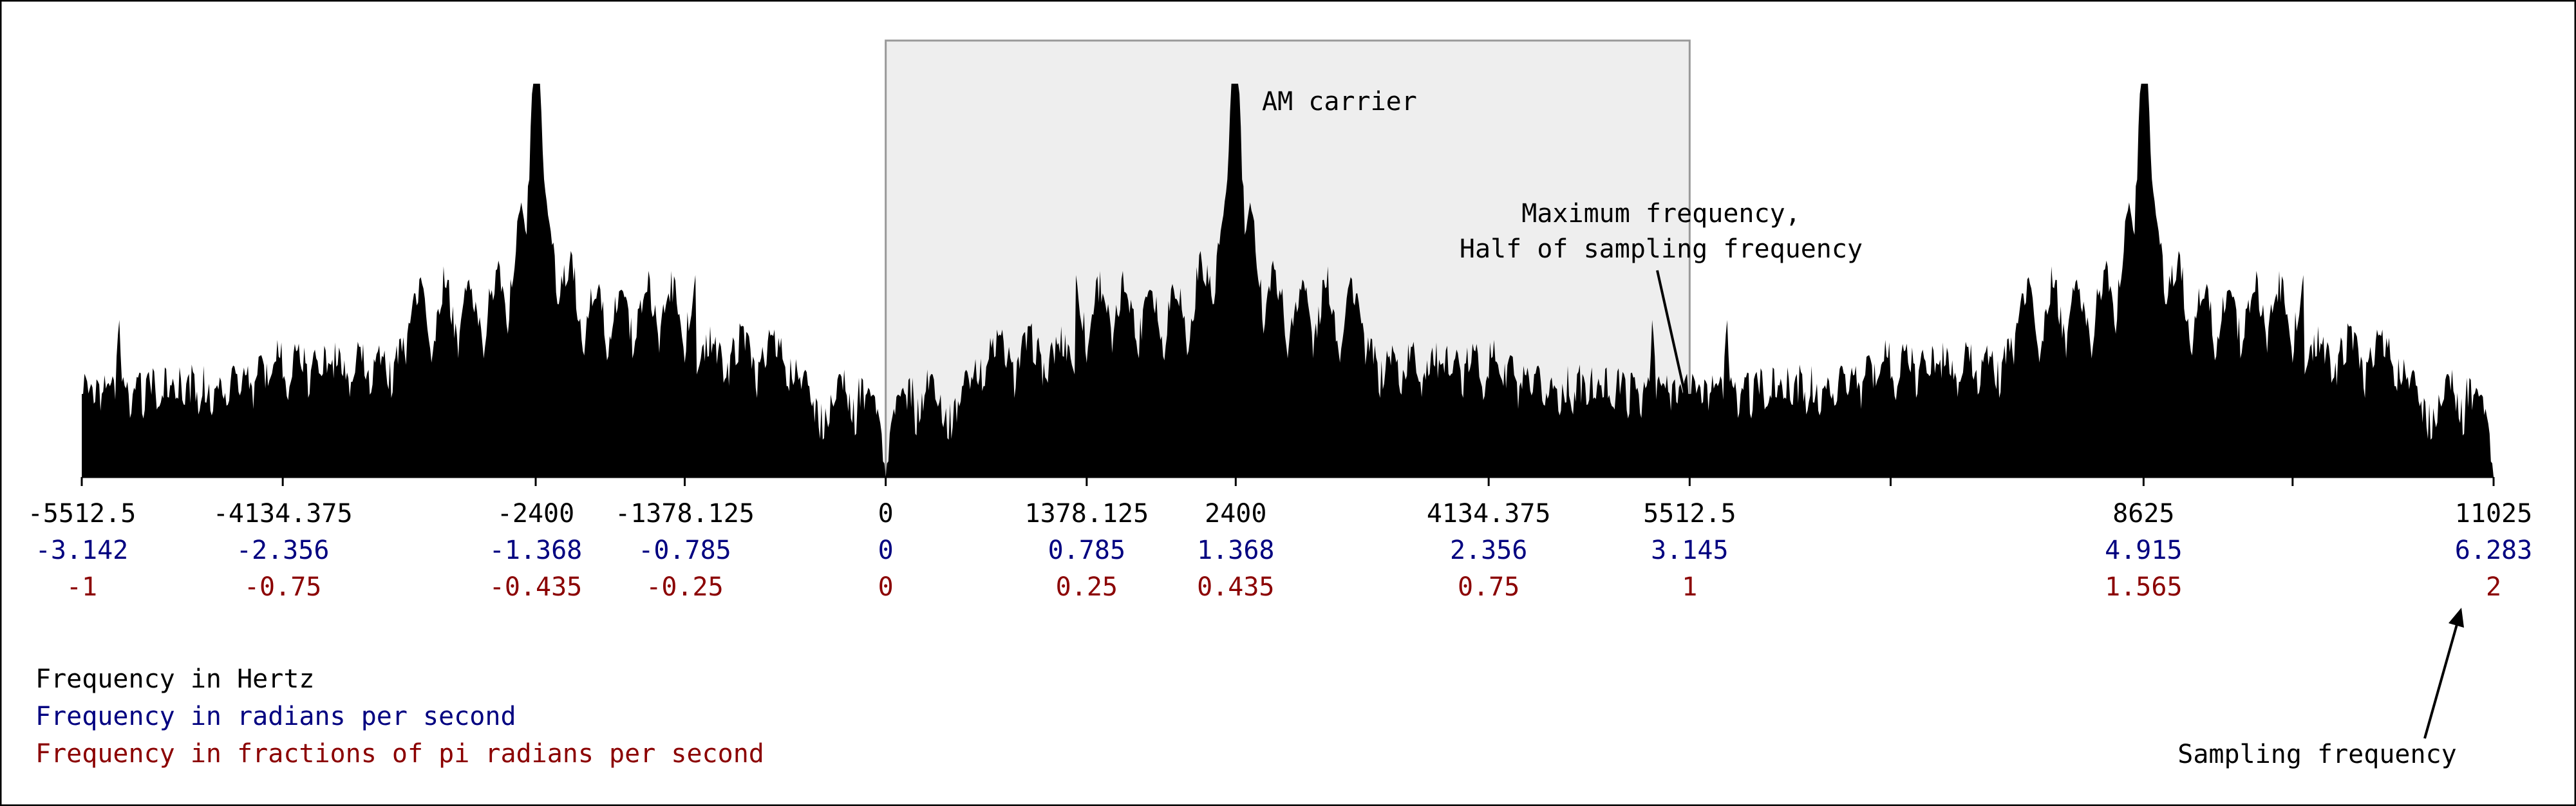 This screenshot has width=2576, height=806. What do you see at coordinates (2493, 514) in the screenshot?
I see `tick-label-hz: 11025` at bounding box center [2493, 514].